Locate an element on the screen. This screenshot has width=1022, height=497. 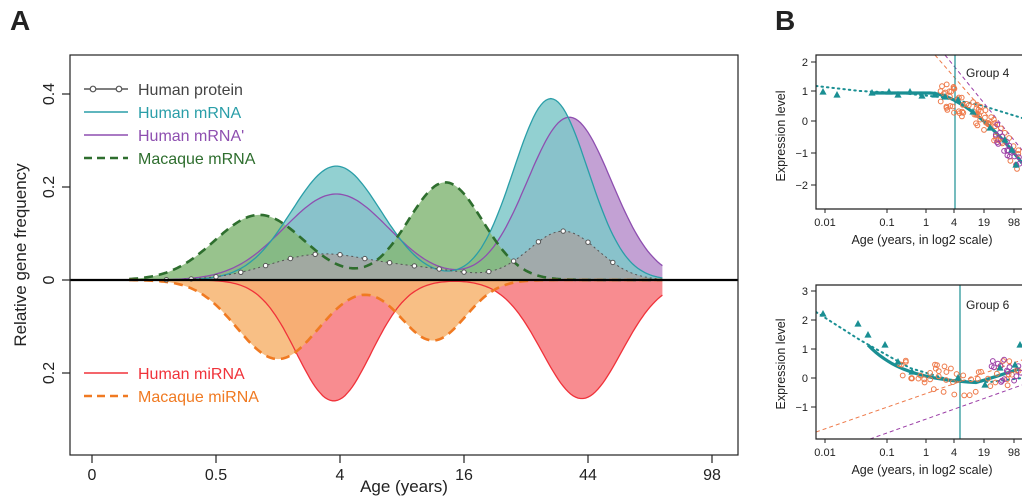
x-tick-label: 0 is located at coordinates (92, 475).